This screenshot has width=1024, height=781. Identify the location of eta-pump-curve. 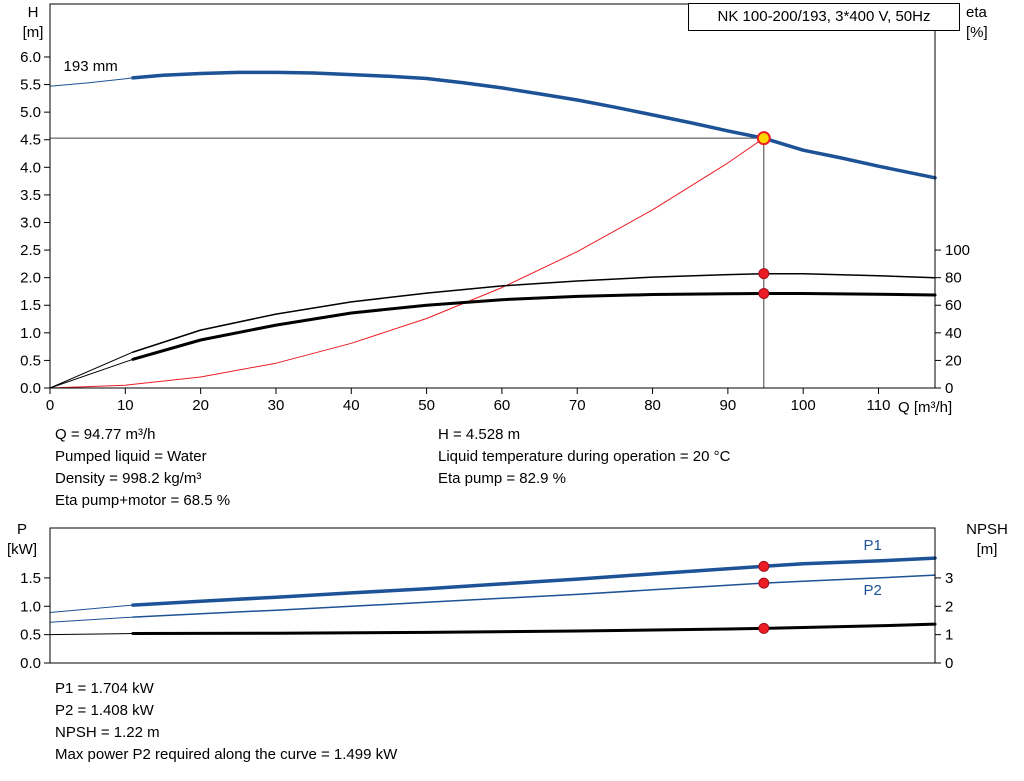
(534, 312).